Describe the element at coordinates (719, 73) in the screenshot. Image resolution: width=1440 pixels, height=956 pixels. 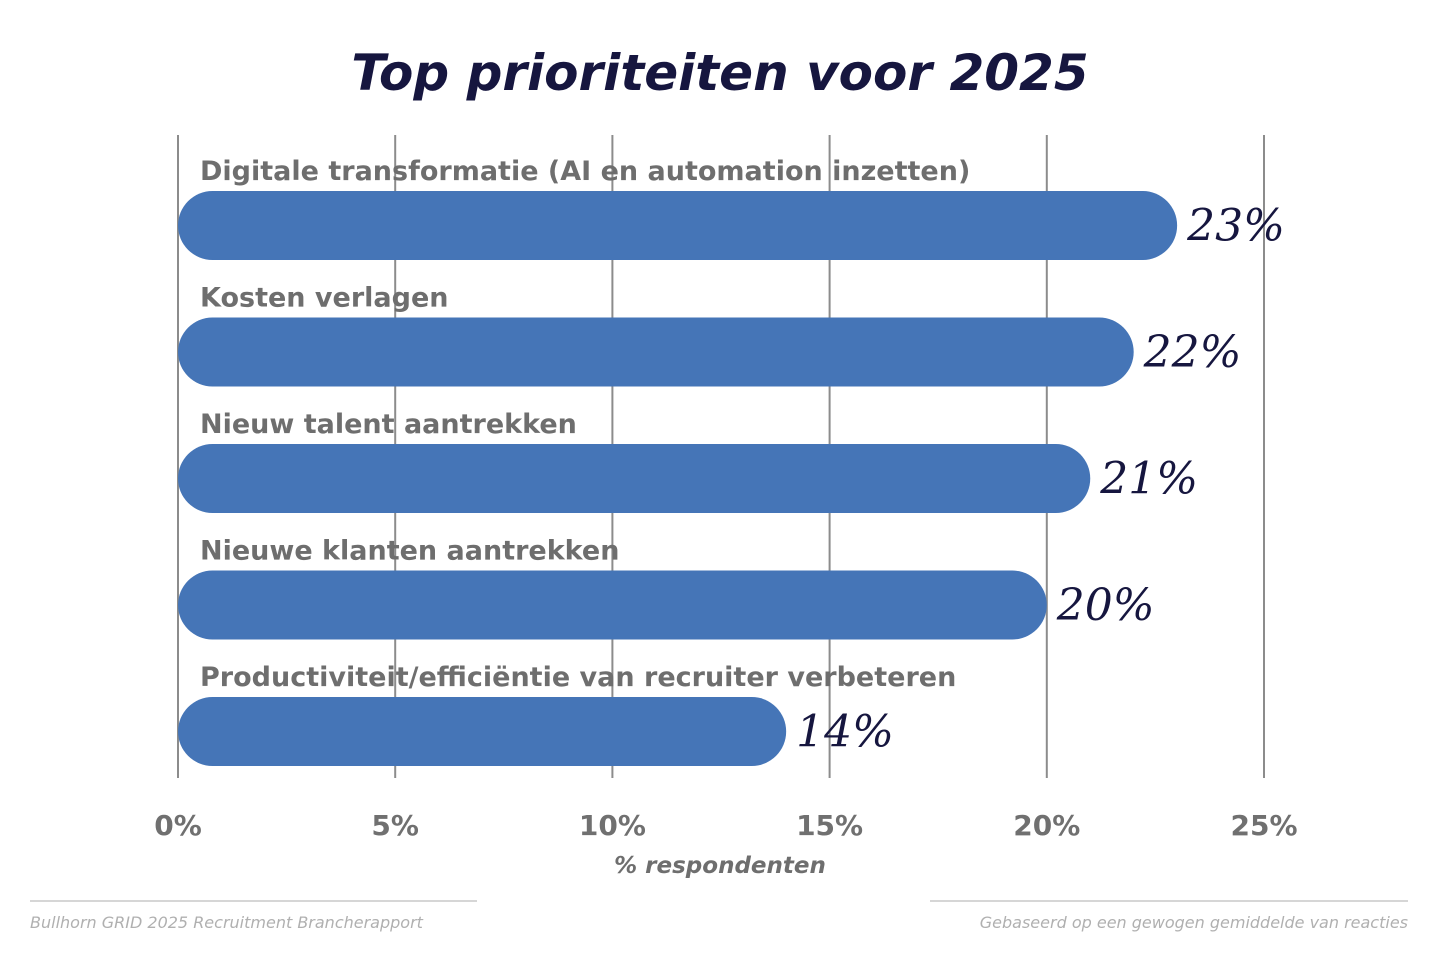
I see `chart-title: Top prioriteiten voor 2025` at that location.